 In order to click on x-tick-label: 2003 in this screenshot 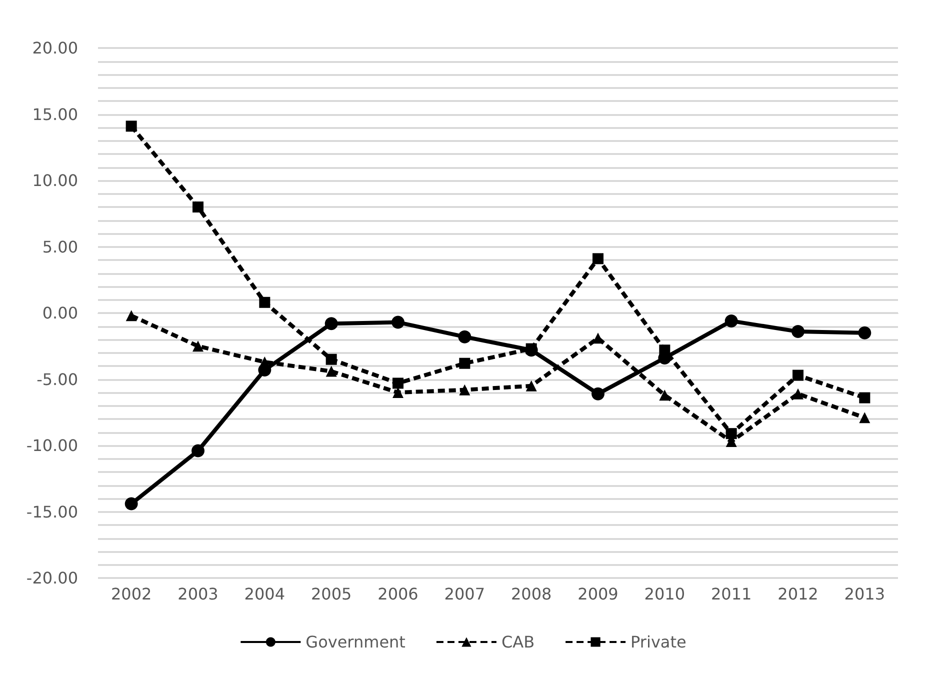, I will do `click(198, 594)`.